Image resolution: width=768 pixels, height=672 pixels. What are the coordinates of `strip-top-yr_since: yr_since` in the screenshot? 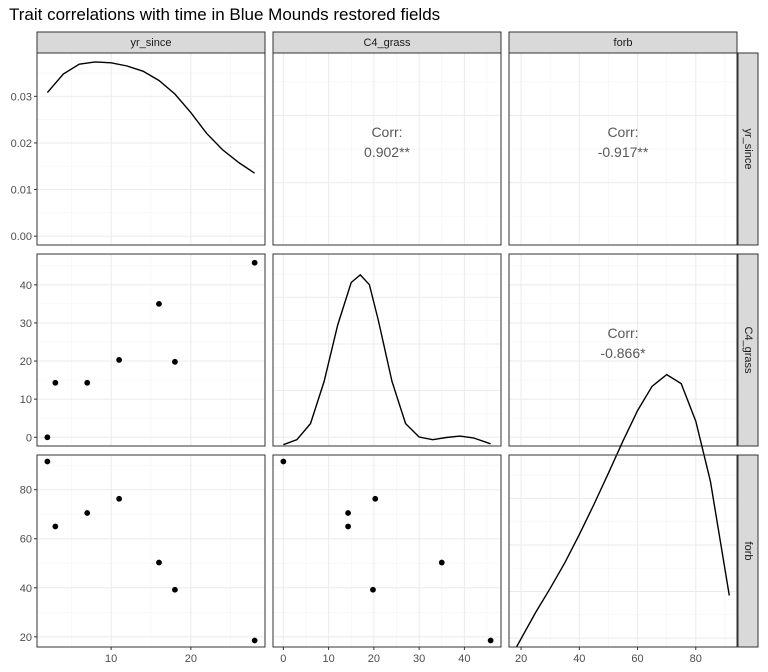 It's located at (151, 42).